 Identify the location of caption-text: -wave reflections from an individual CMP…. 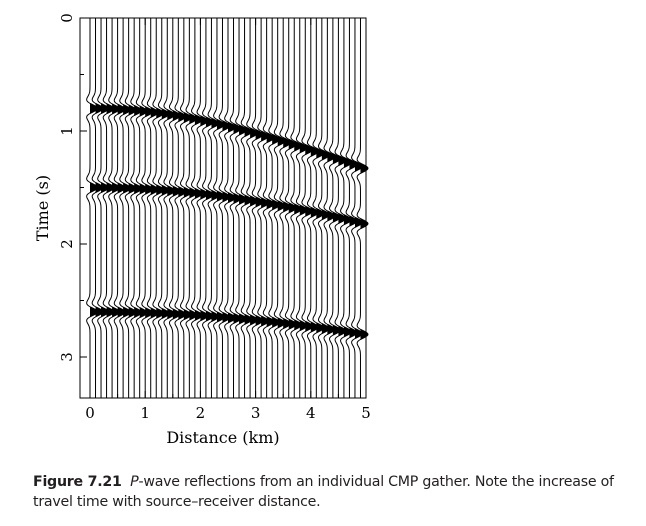
(323, 492).